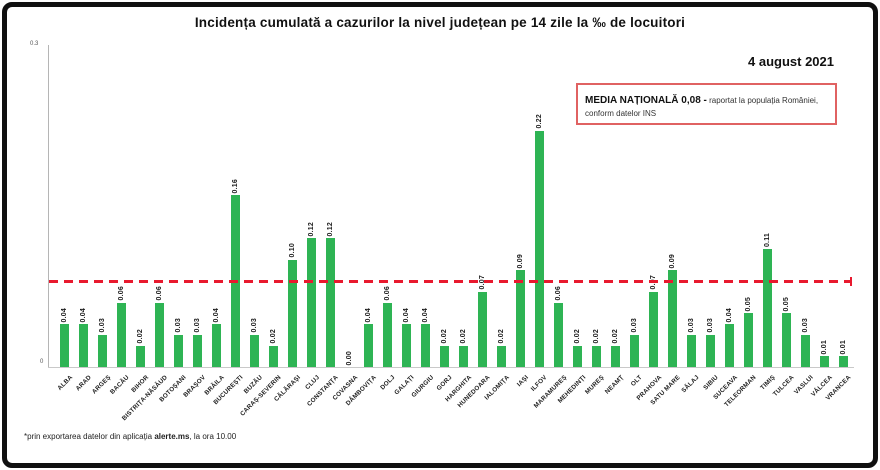  What do you see at coordinates (197, 206) in the screenshot?
I see `bar-group-brașov: 0.03` at bounding box center [197, 206].